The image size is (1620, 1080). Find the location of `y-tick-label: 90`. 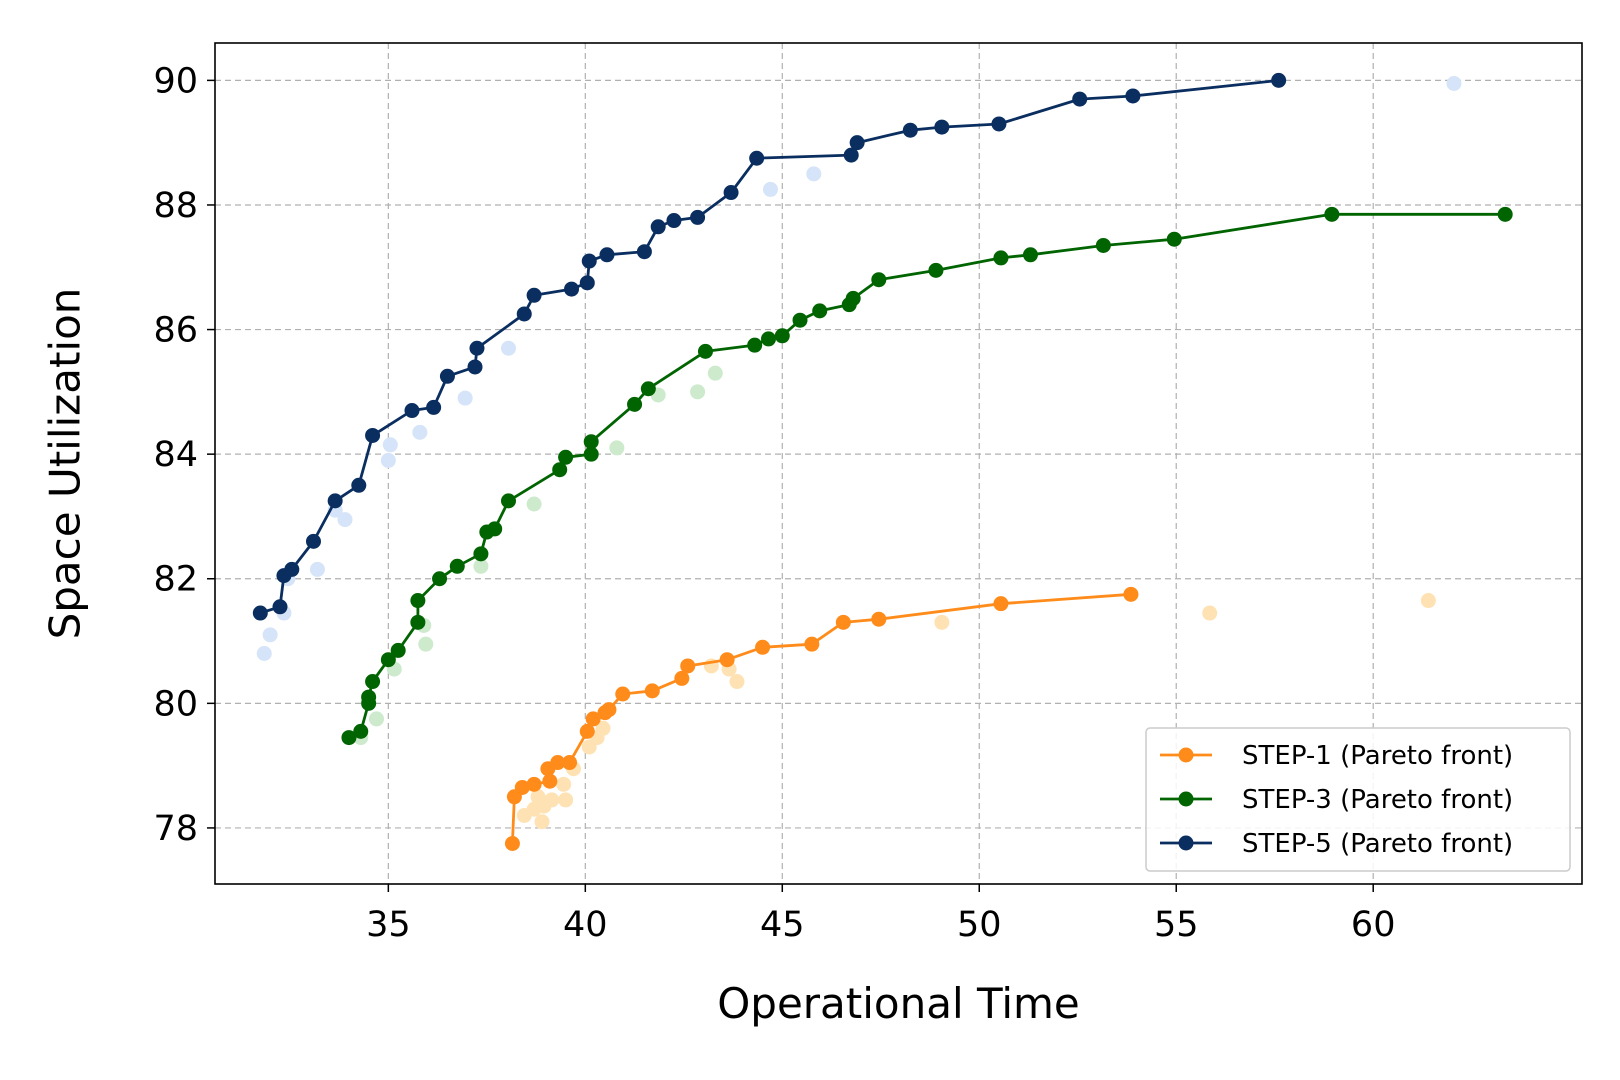

y-tick-label: 90 is located at coordinates (175, 81).